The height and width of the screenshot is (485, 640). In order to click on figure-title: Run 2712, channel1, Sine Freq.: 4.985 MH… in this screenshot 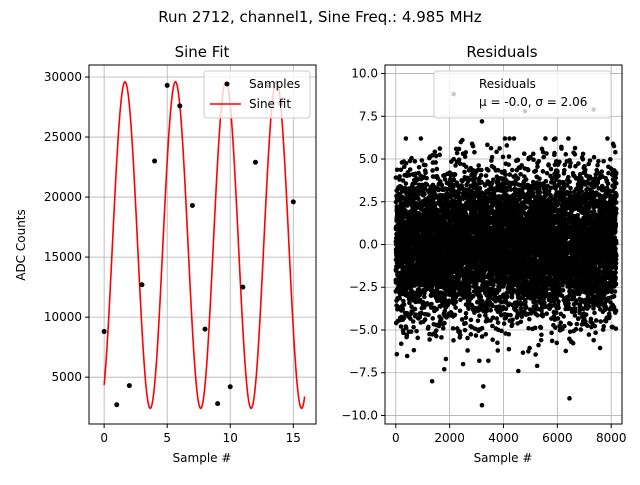, I will do `click(320, 17)`.